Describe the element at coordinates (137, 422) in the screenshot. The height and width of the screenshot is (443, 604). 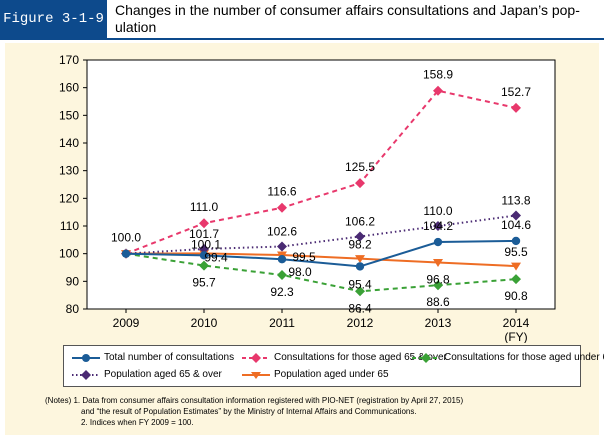
I see `note-line-3: 2. Indices when FY 2009 = 100.` at that location.